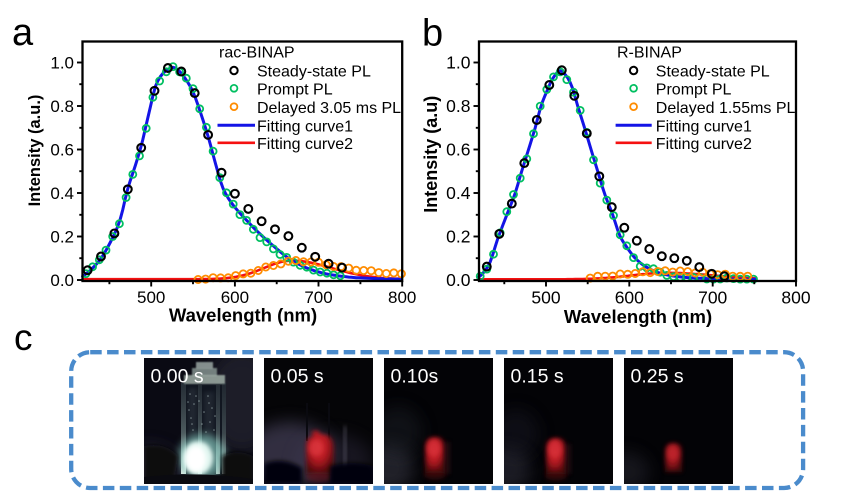 The height and width of the screenshot is (500, 864). What do you see at coordinates (726, 108) in the screenshot?
I see `svg-text: Delayed 1.55ms PL` at bounding box center [726, 108].